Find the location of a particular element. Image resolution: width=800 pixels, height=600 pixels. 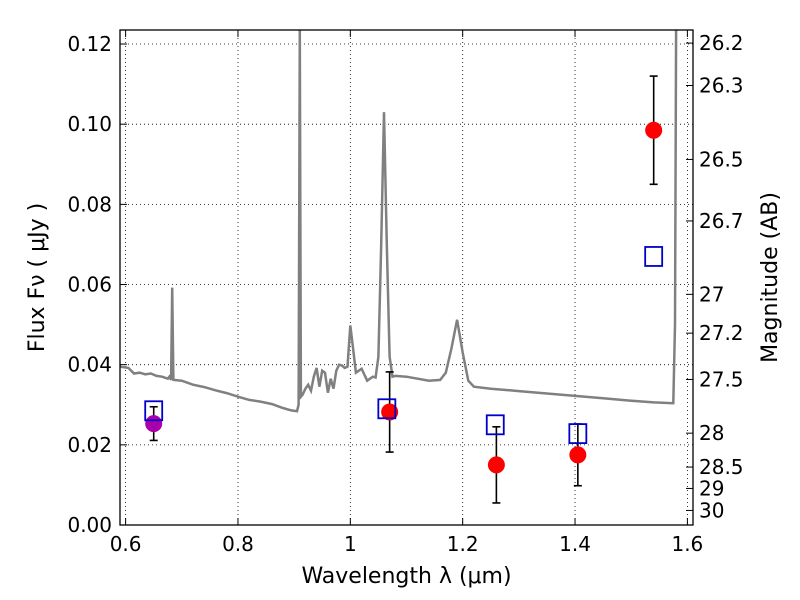

mag-tick-label: 26.2 is located at coordinates (721, 43).